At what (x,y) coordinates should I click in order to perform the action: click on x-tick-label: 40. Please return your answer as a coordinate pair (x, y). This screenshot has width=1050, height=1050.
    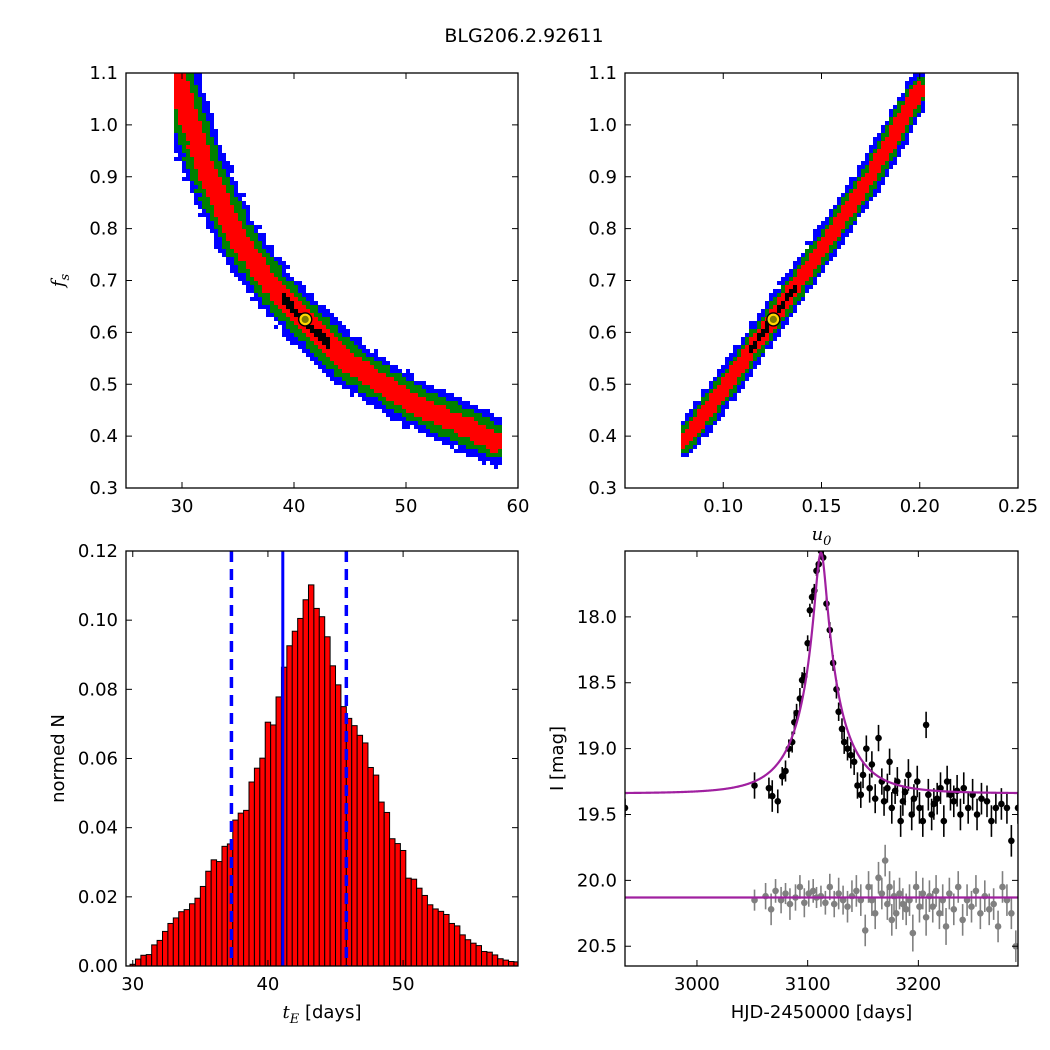
    Looking at the image, I should click on (267, 984).